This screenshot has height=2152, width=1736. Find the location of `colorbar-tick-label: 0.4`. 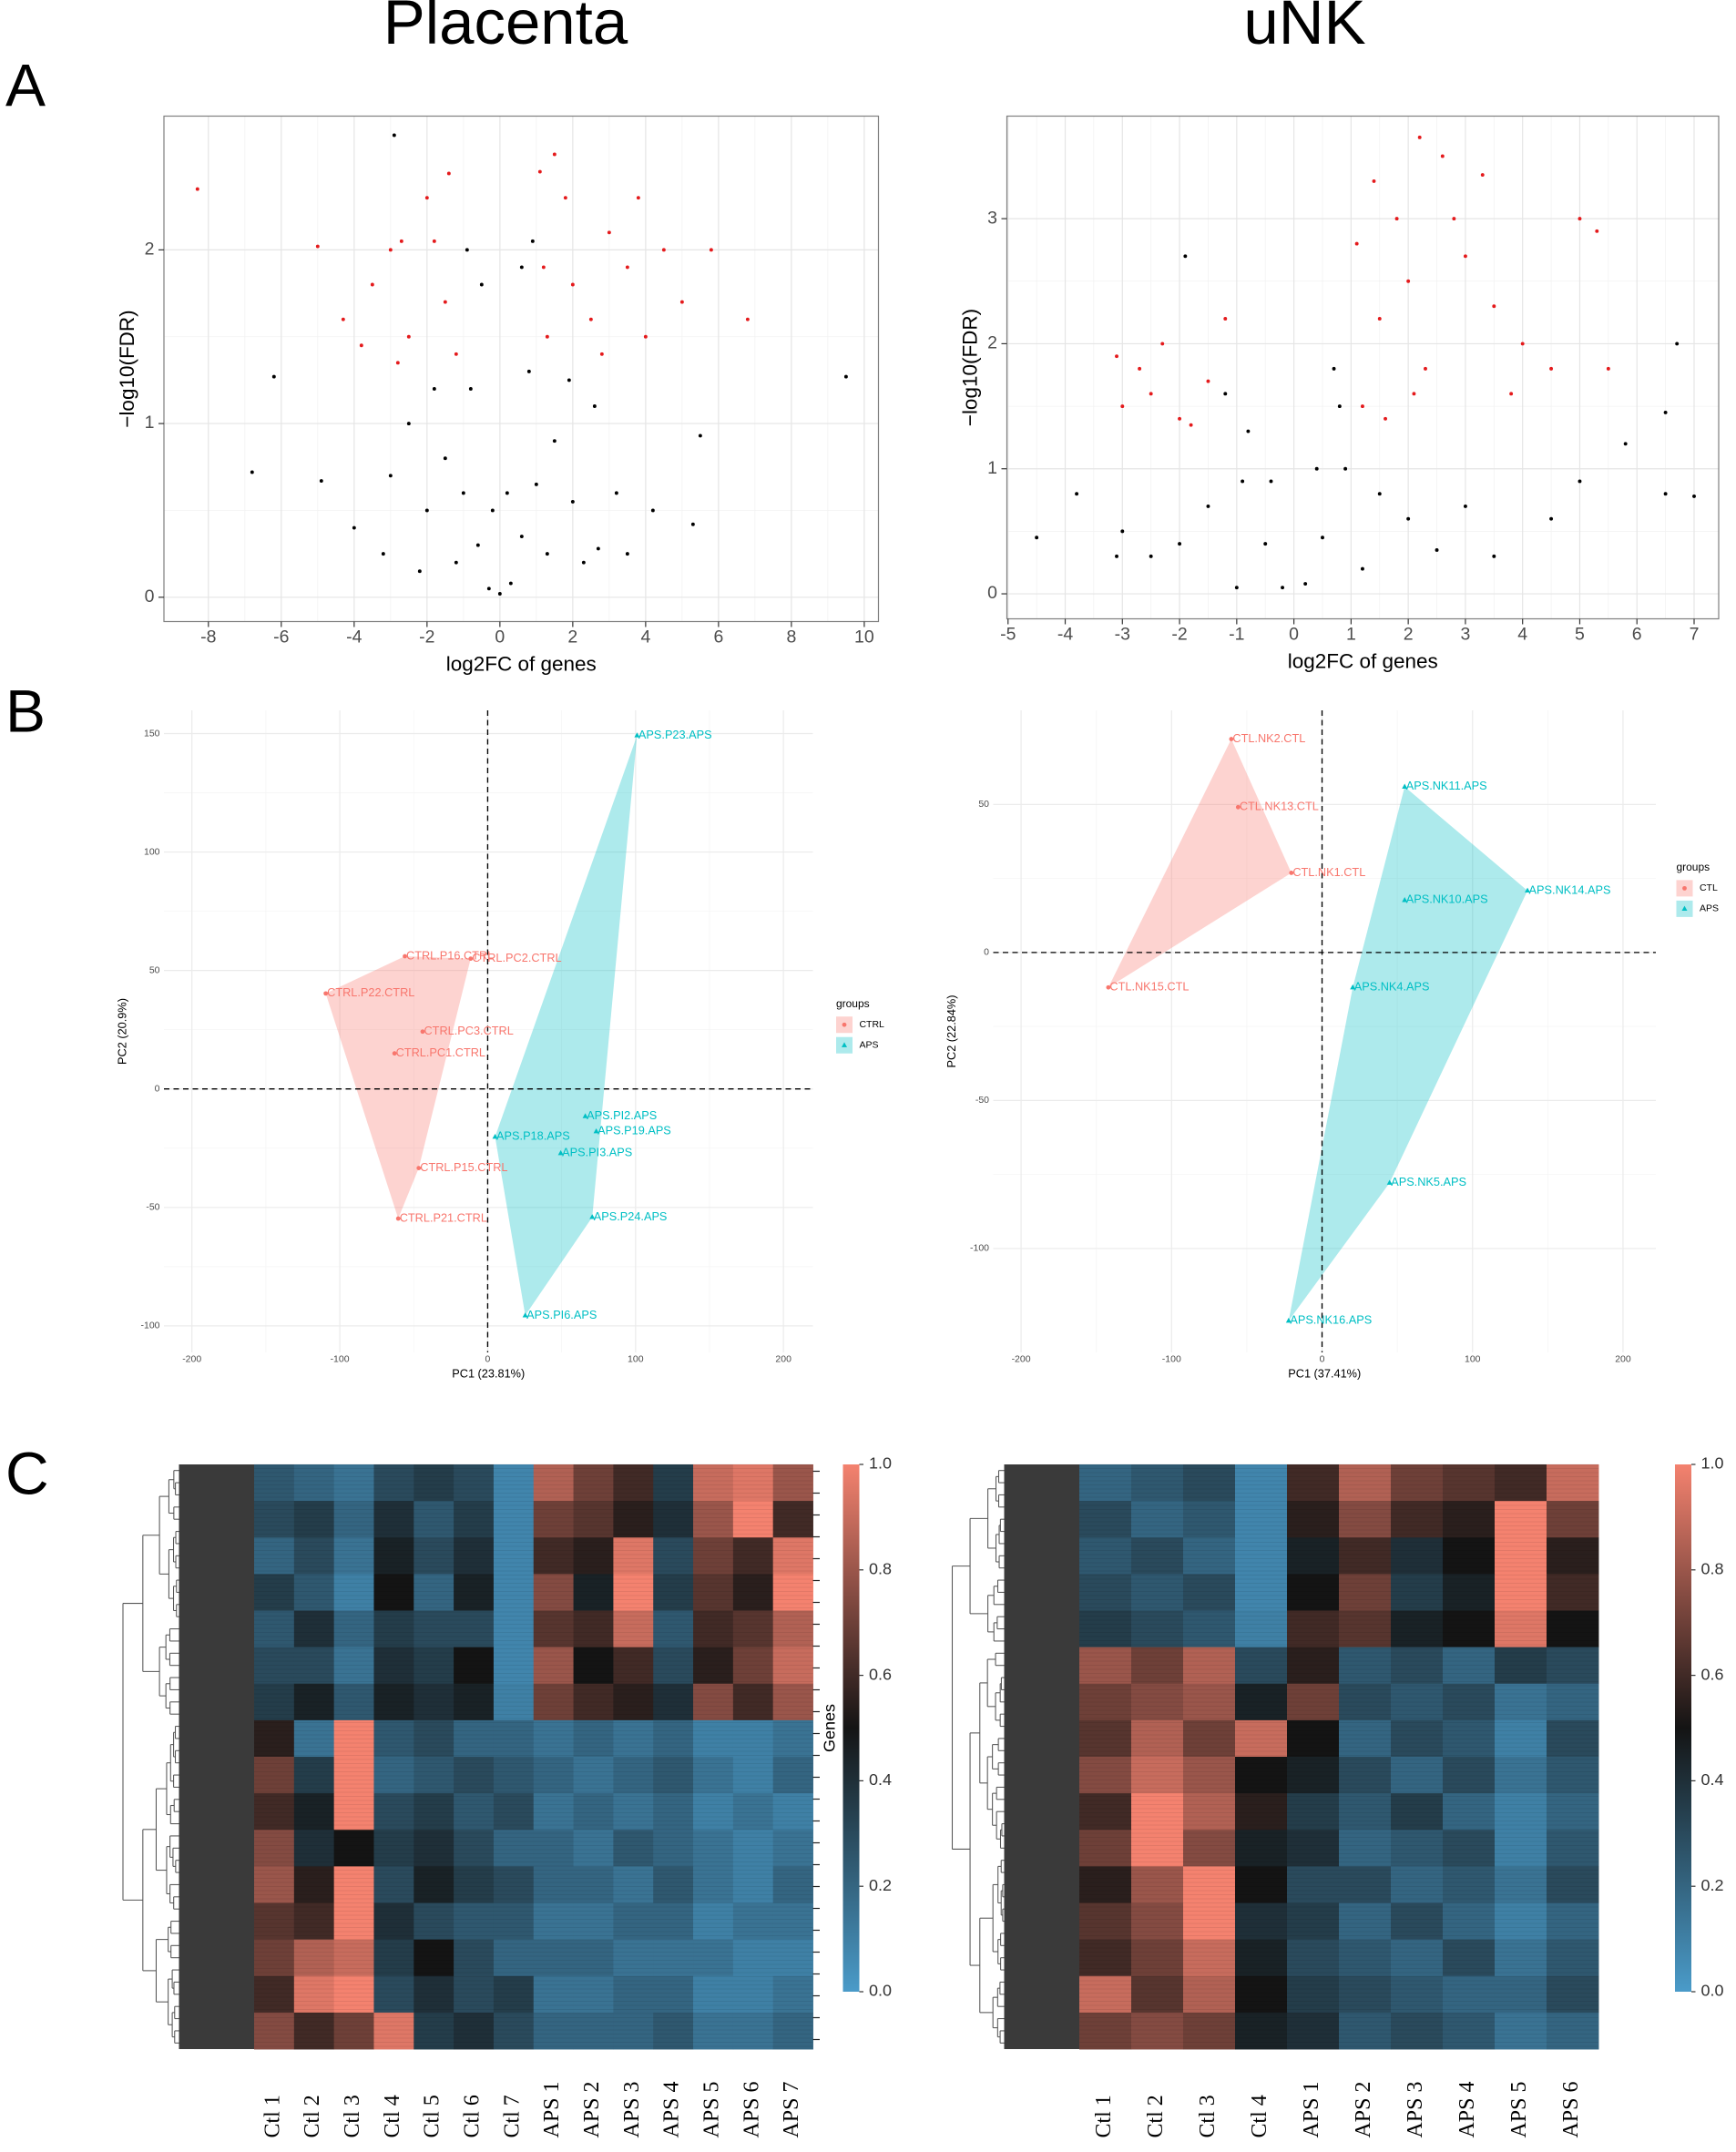

colorbar-tick-label: 0.4 is located at coordinates (880, 1779).